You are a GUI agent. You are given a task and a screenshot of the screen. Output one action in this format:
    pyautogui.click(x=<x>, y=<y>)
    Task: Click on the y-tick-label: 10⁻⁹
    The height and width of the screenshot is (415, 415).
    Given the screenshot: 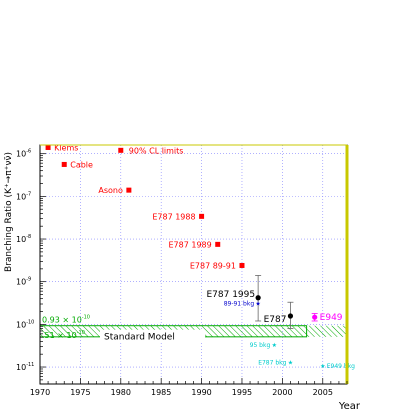 What is the action you would take?
    pyautogui.click(x=23, y=282)
    